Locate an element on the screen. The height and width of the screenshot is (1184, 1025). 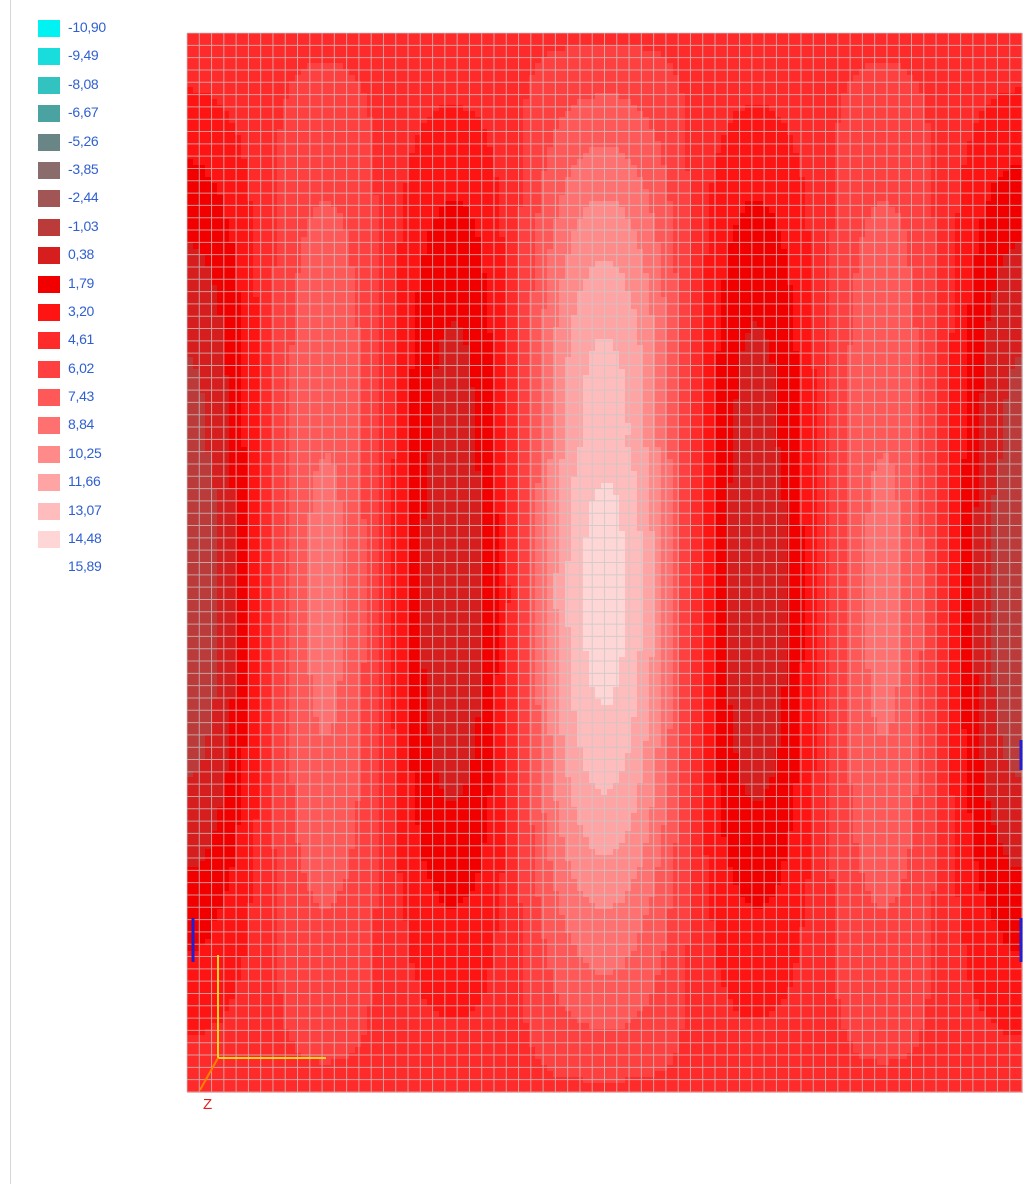
left-divider is located at coordinates (10, 592).